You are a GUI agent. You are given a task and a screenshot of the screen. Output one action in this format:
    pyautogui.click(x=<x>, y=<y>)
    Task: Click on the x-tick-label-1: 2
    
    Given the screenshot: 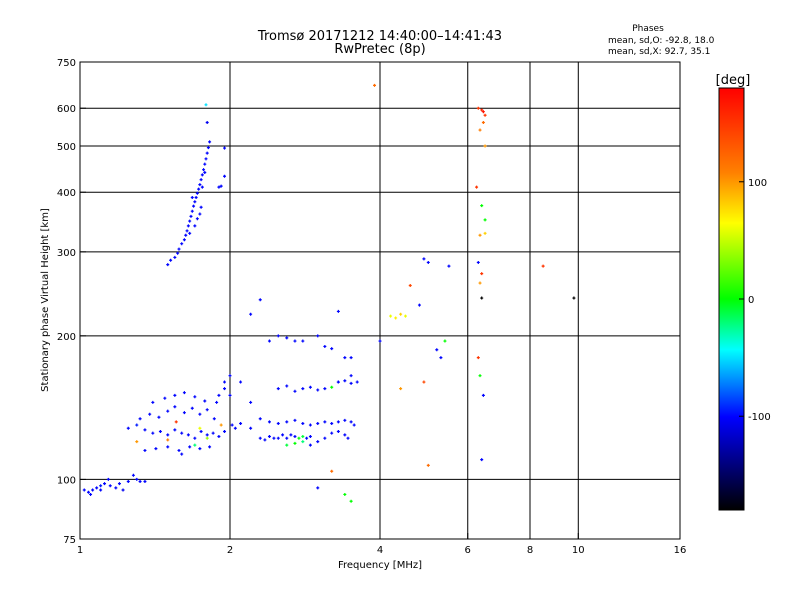 What is the action you would take?
    pyautogui.click(x=230, y=550)
    